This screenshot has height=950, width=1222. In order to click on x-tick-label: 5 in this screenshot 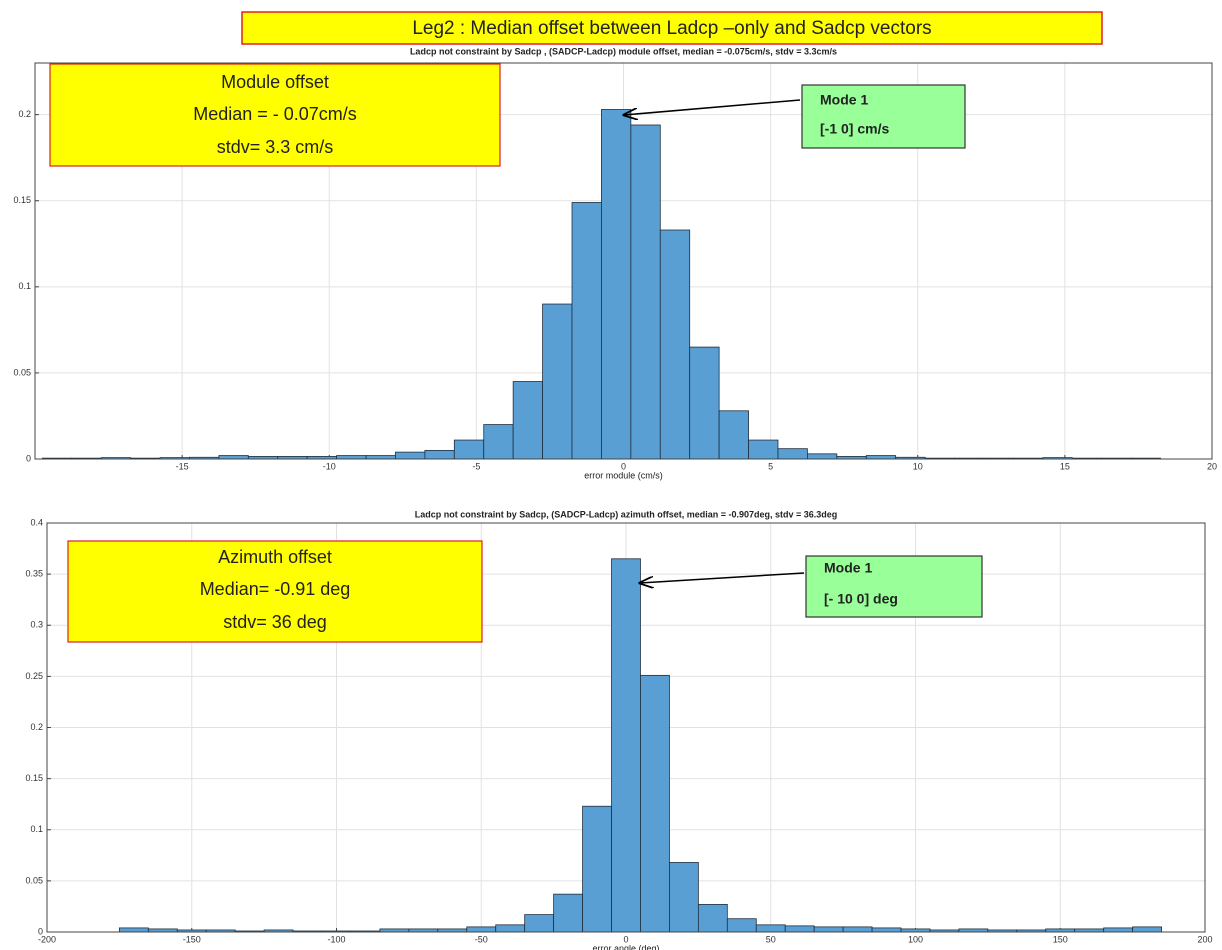, I will do `click(770, 466)`.